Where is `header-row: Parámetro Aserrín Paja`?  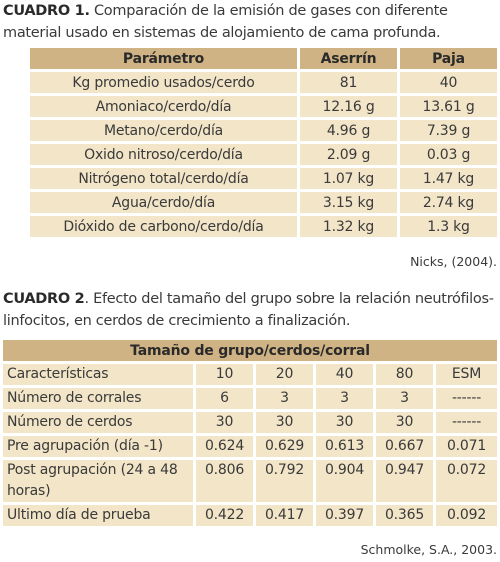 header-row: Parámetro Aserrín Paja is located at coordinates (263, 58).